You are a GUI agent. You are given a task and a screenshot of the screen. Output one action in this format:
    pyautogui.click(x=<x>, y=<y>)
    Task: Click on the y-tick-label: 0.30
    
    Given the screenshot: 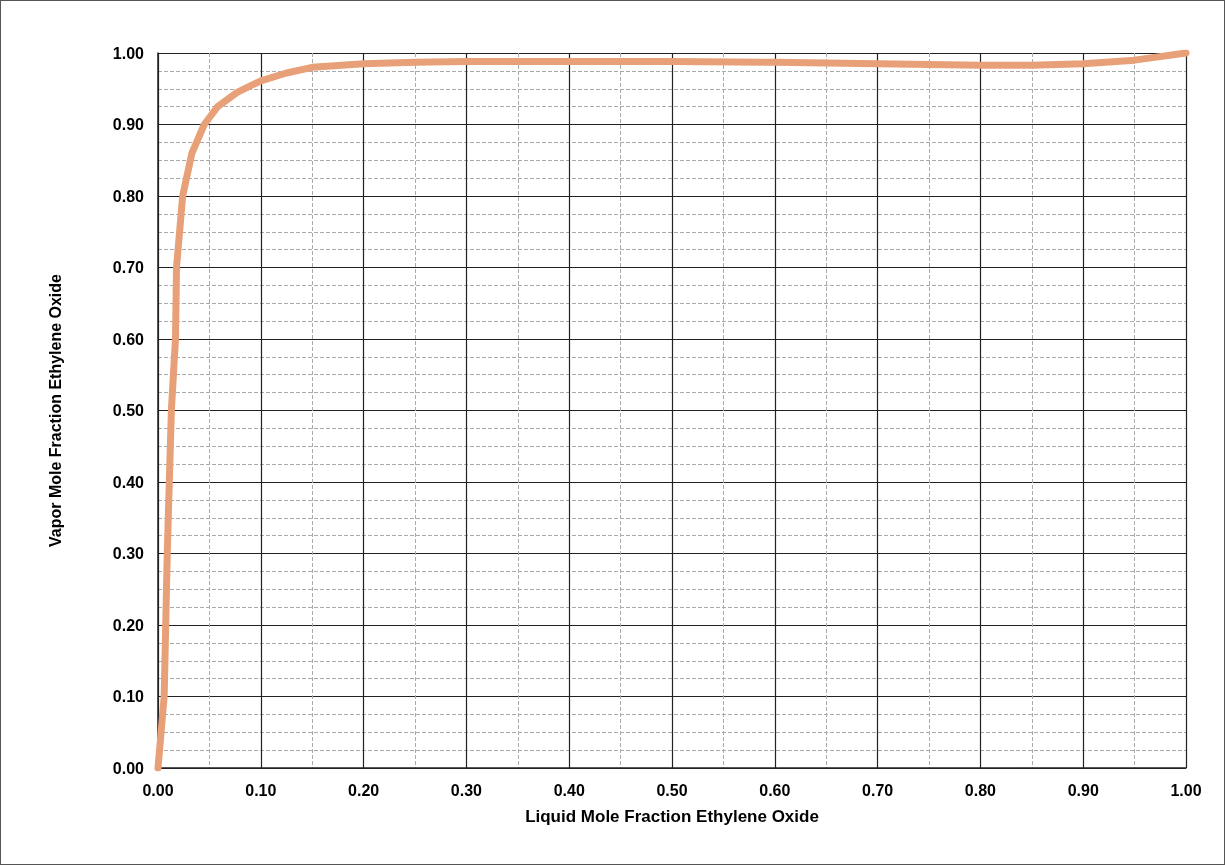 What is the action you would take?
    pyautogui.click(x=128, y=553)
    